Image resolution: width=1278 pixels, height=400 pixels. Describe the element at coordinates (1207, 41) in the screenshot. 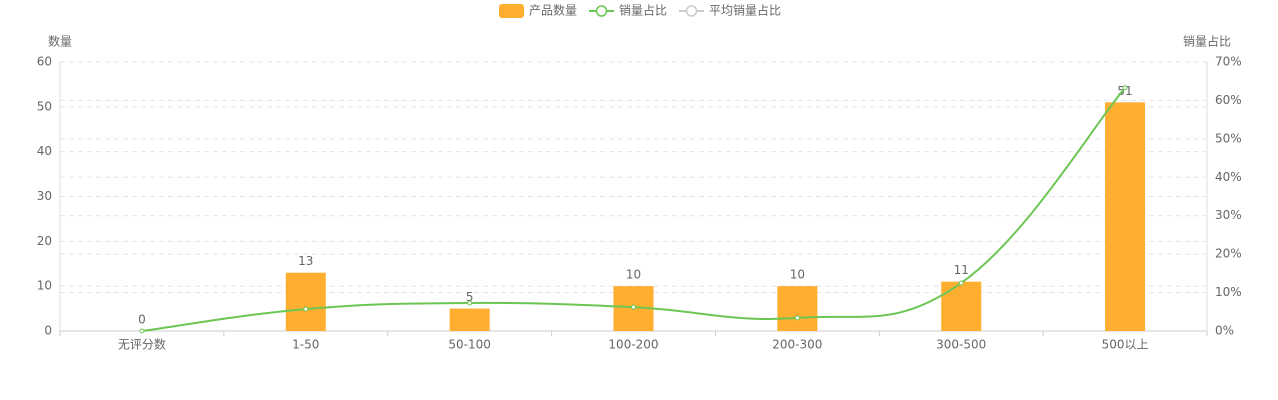

I see `y2-axis-title: 销量占比` at that location.